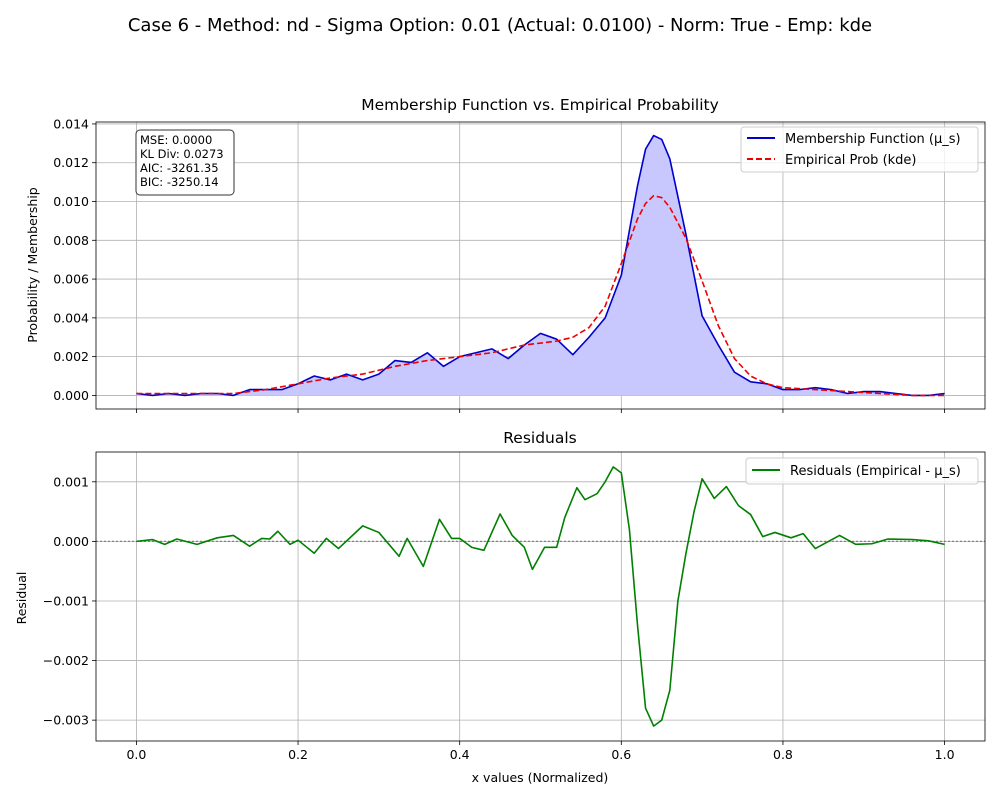  I want to click on stats-box-frame, so click(185, 162).